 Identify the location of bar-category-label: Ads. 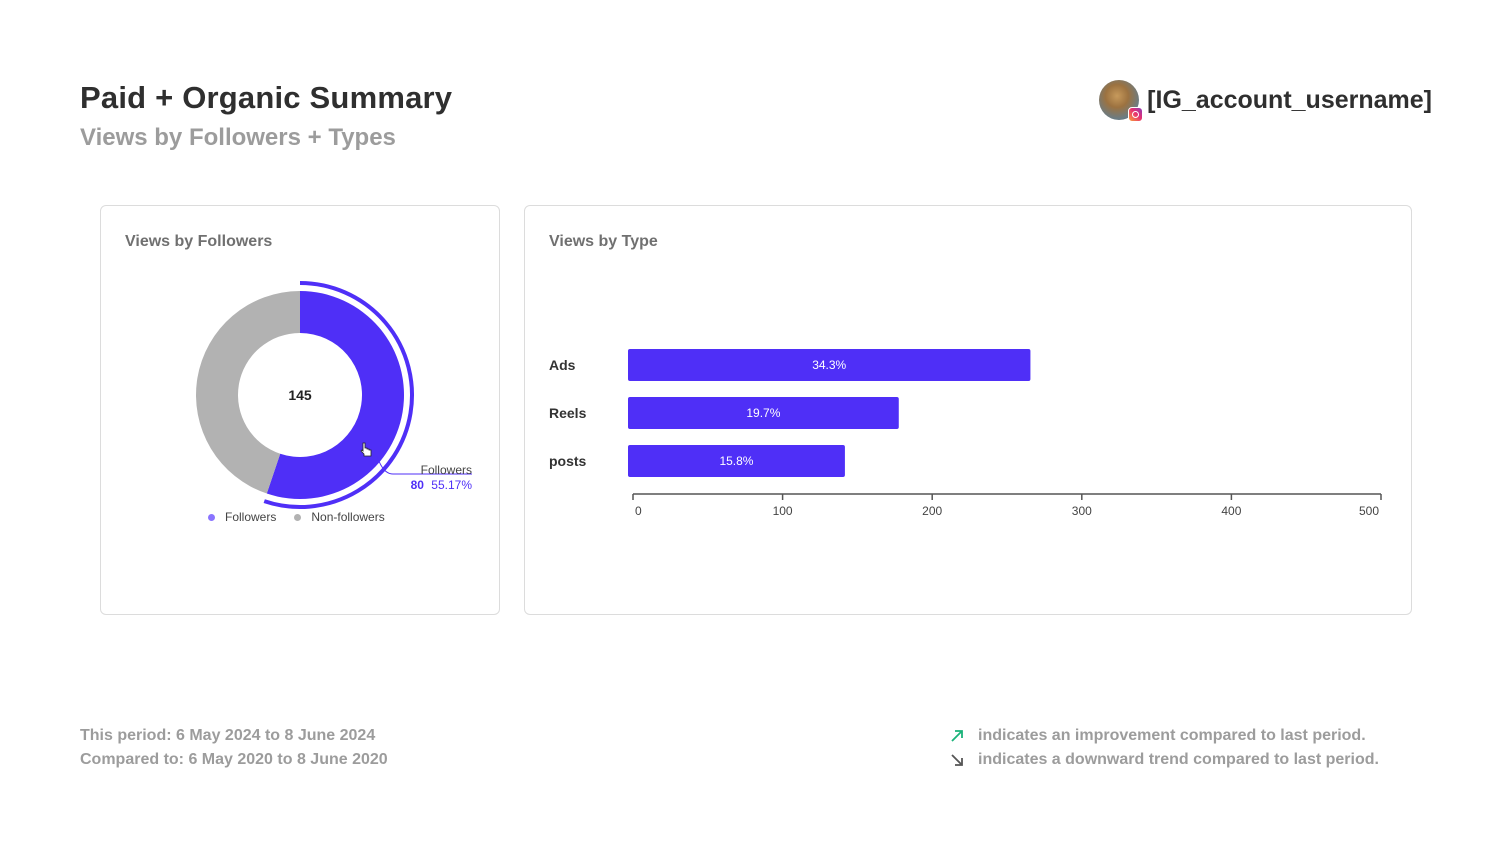
(562, 365).